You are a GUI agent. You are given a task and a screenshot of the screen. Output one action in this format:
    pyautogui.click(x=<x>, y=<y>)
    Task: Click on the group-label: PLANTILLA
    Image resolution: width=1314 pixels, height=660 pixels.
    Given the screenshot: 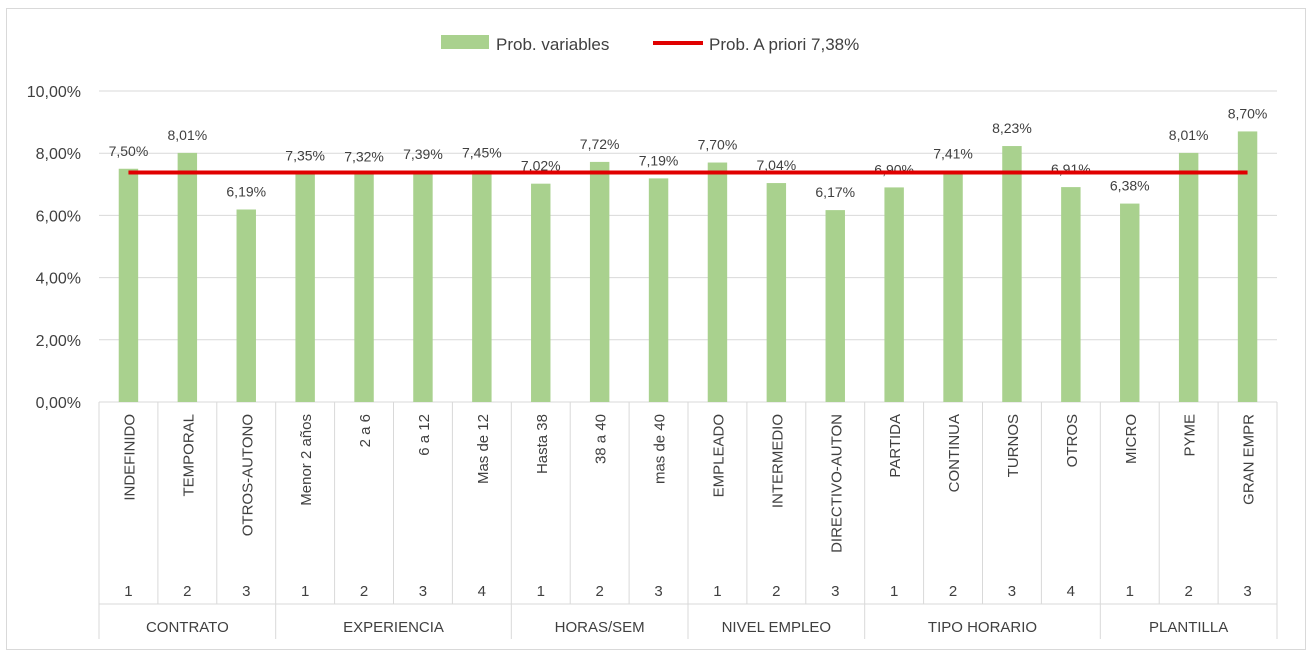 What is the action you would take?
    pyautogui.click(x=1188, y=627)
    